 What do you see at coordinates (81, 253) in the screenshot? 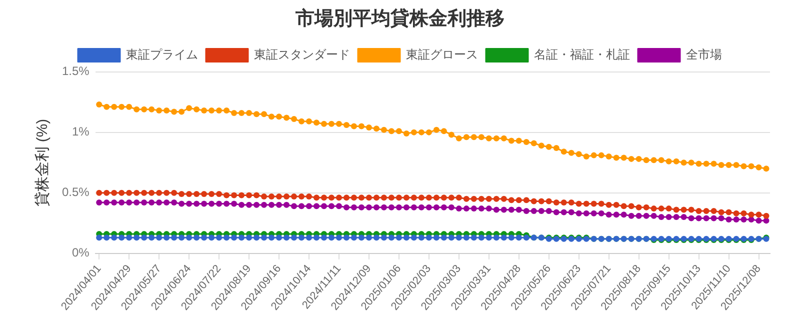
I see `y-tick-label: 0%` at bounding box center [81, 253].